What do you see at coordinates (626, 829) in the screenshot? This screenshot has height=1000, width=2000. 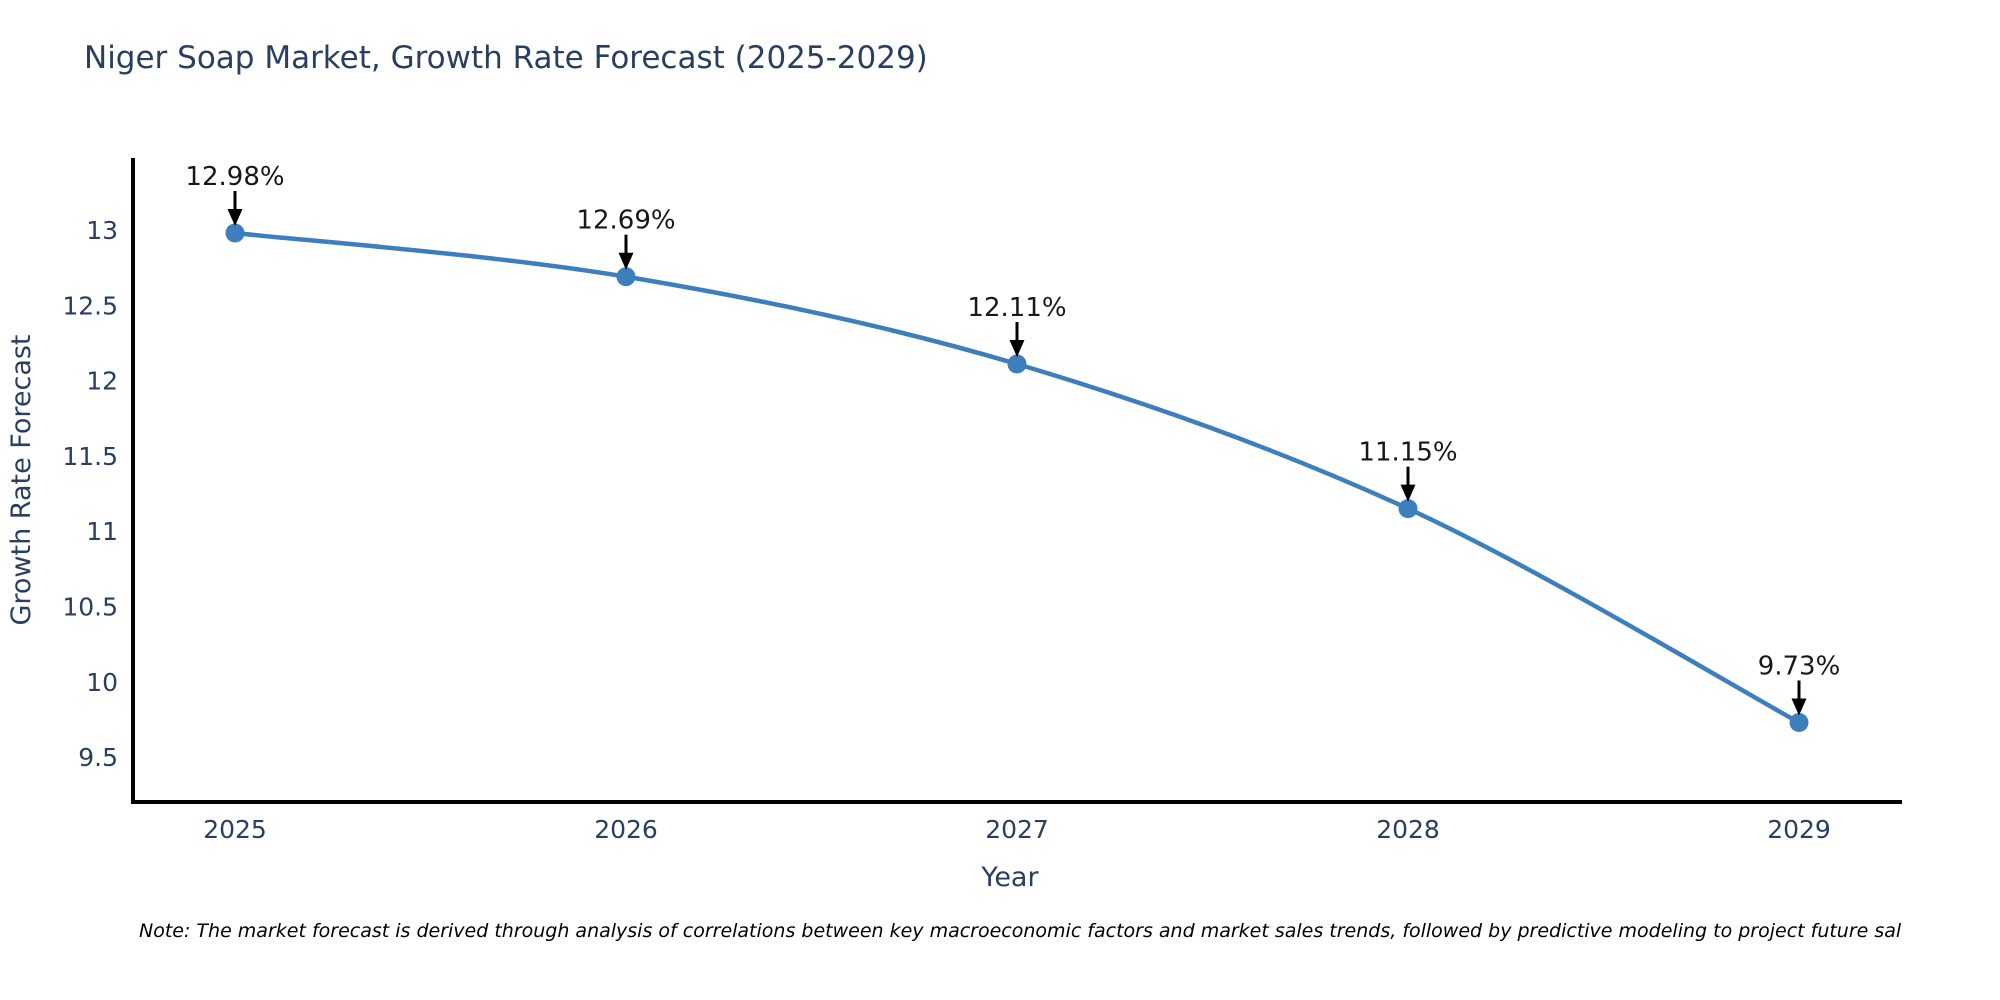 I see `x-tick-label: 2026` at bounding box center [626, 829].